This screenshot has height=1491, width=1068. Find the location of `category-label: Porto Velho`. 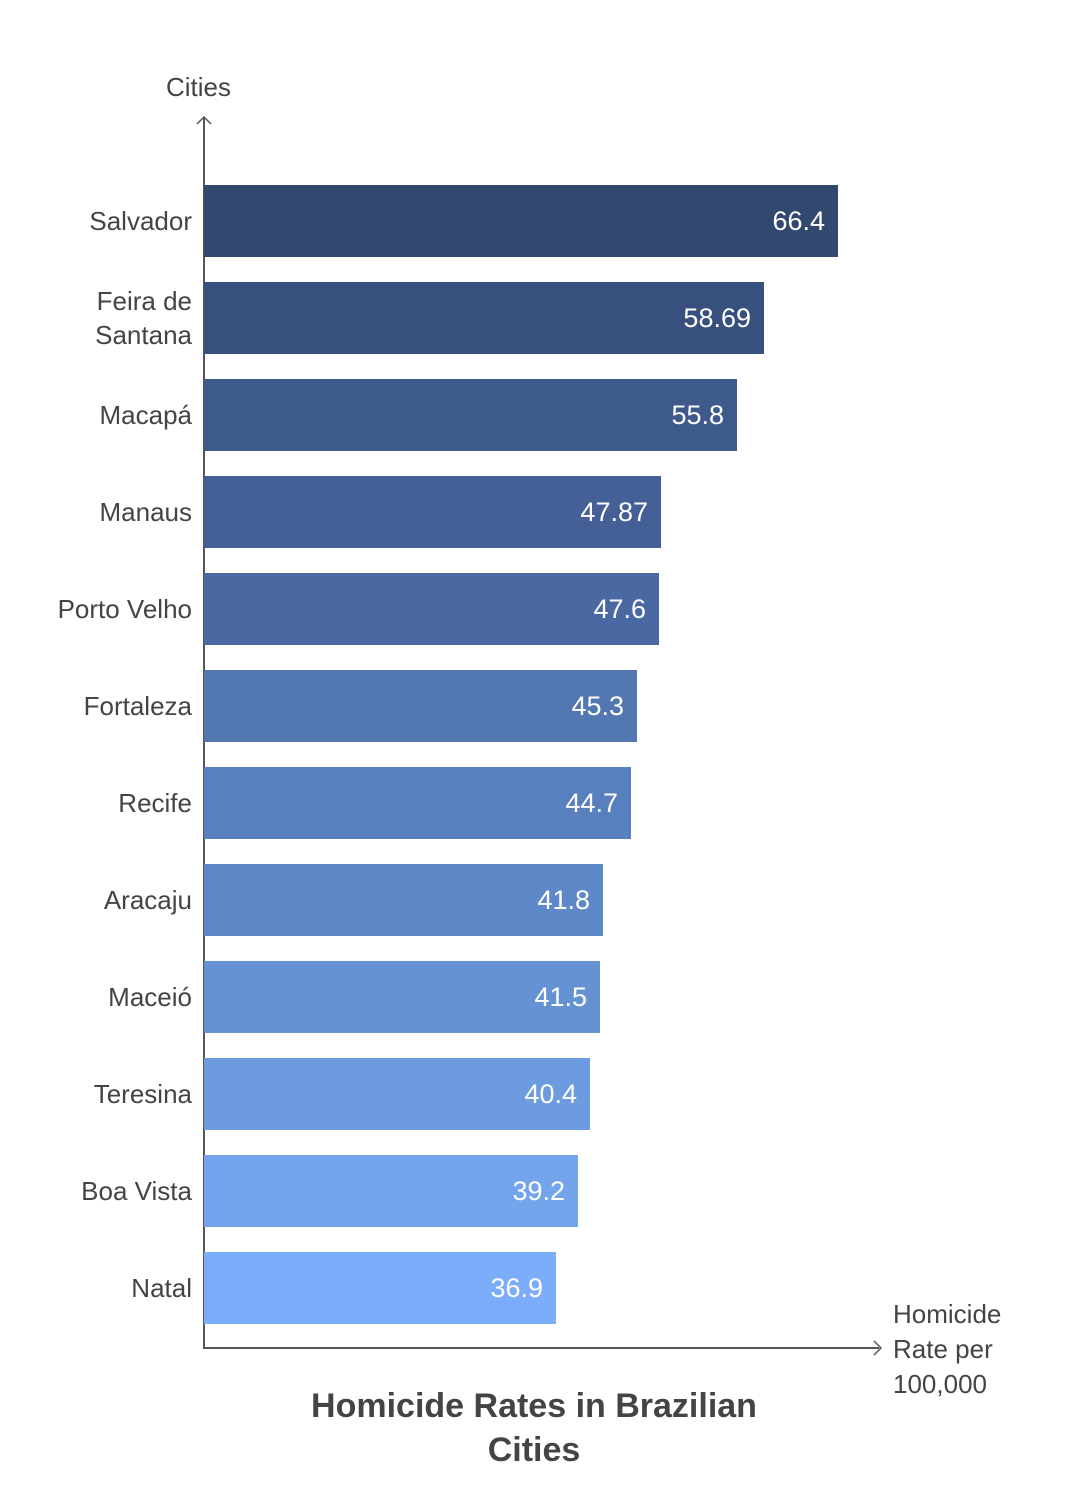

category-label: Porto Velho is located at coordinates (124, 609).